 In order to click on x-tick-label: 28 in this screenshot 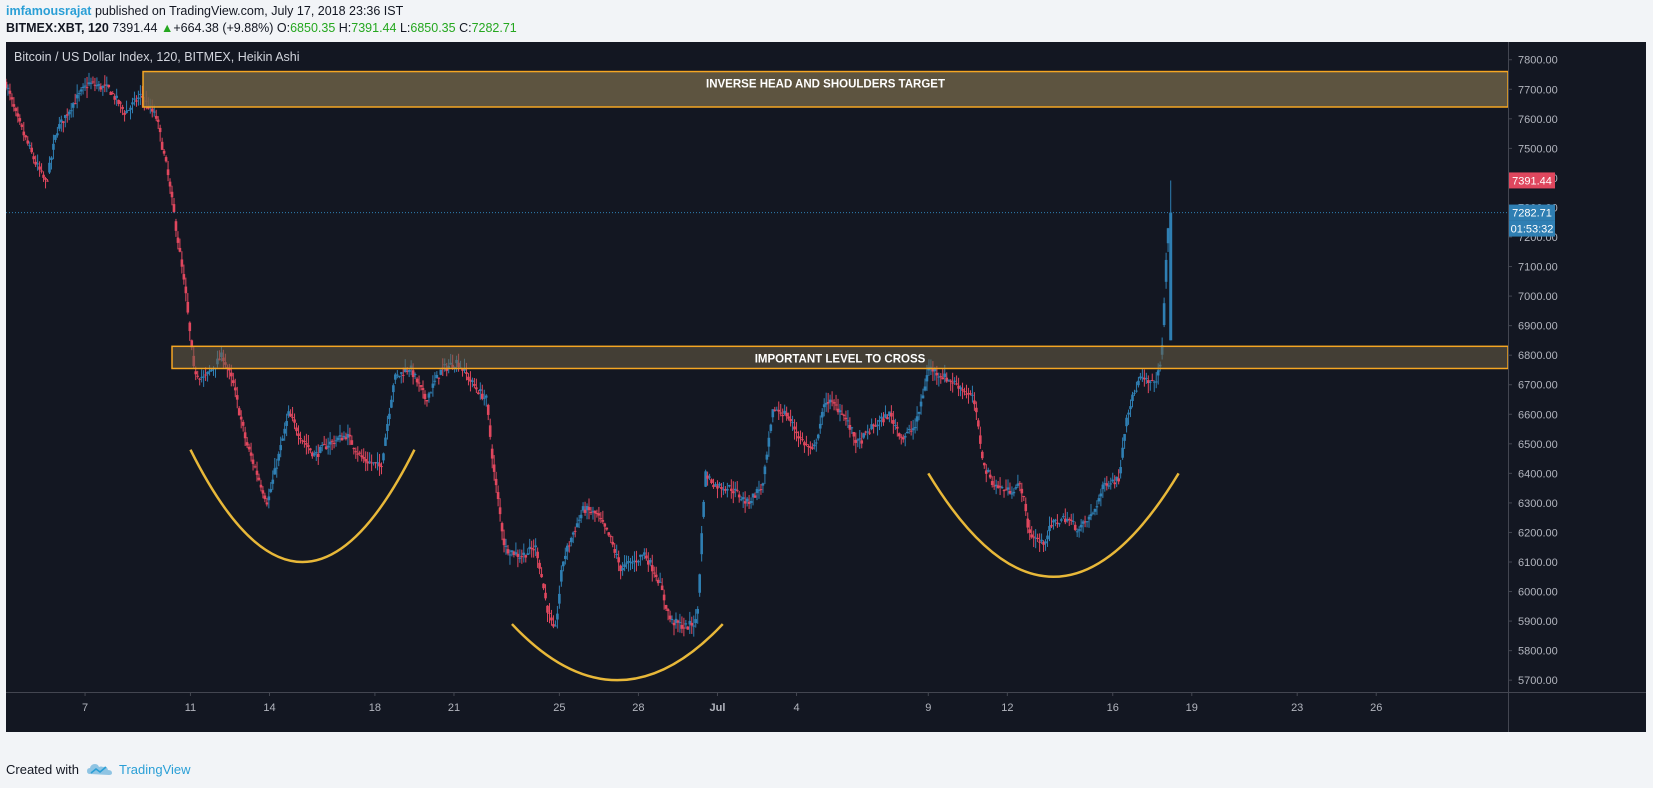, I will do `click(638, 708)`.